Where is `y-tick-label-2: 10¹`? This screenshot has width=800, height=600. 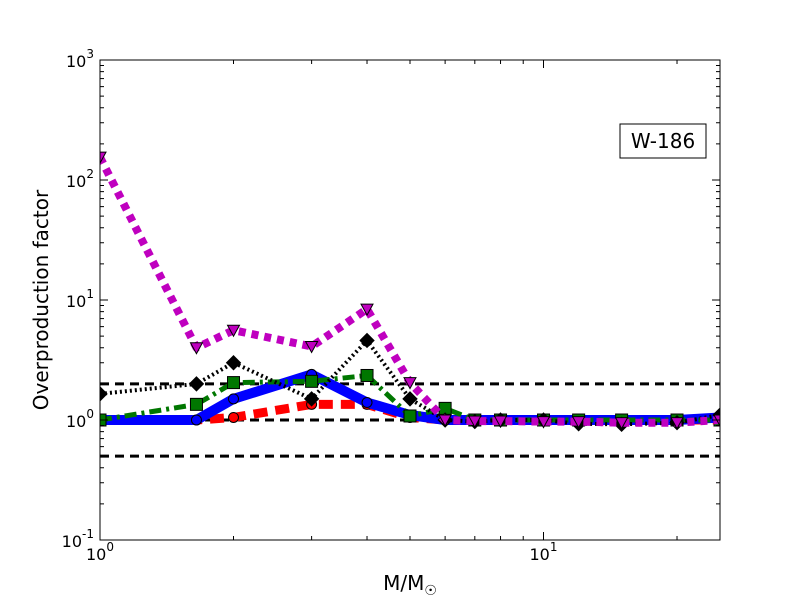 y-tick-label-2: 10¹ is located at coordinates (80, 299).